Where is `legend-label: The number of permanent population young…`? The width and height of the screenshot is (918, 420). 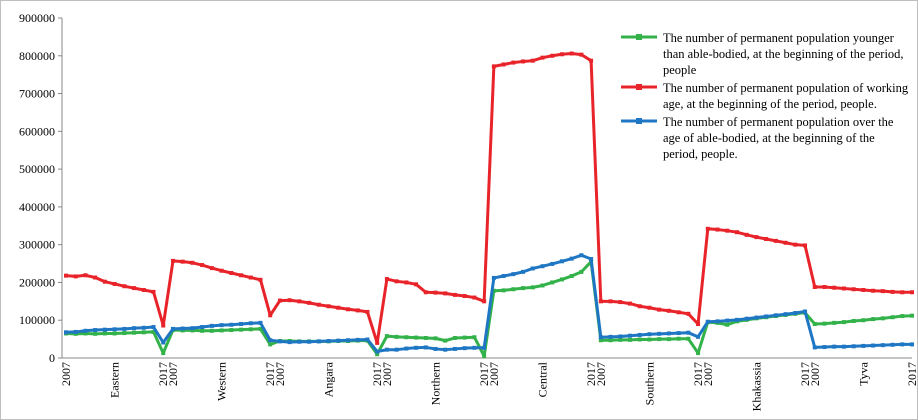 legend-label: The number of permanent population young… is located at coordinates (783, 54).